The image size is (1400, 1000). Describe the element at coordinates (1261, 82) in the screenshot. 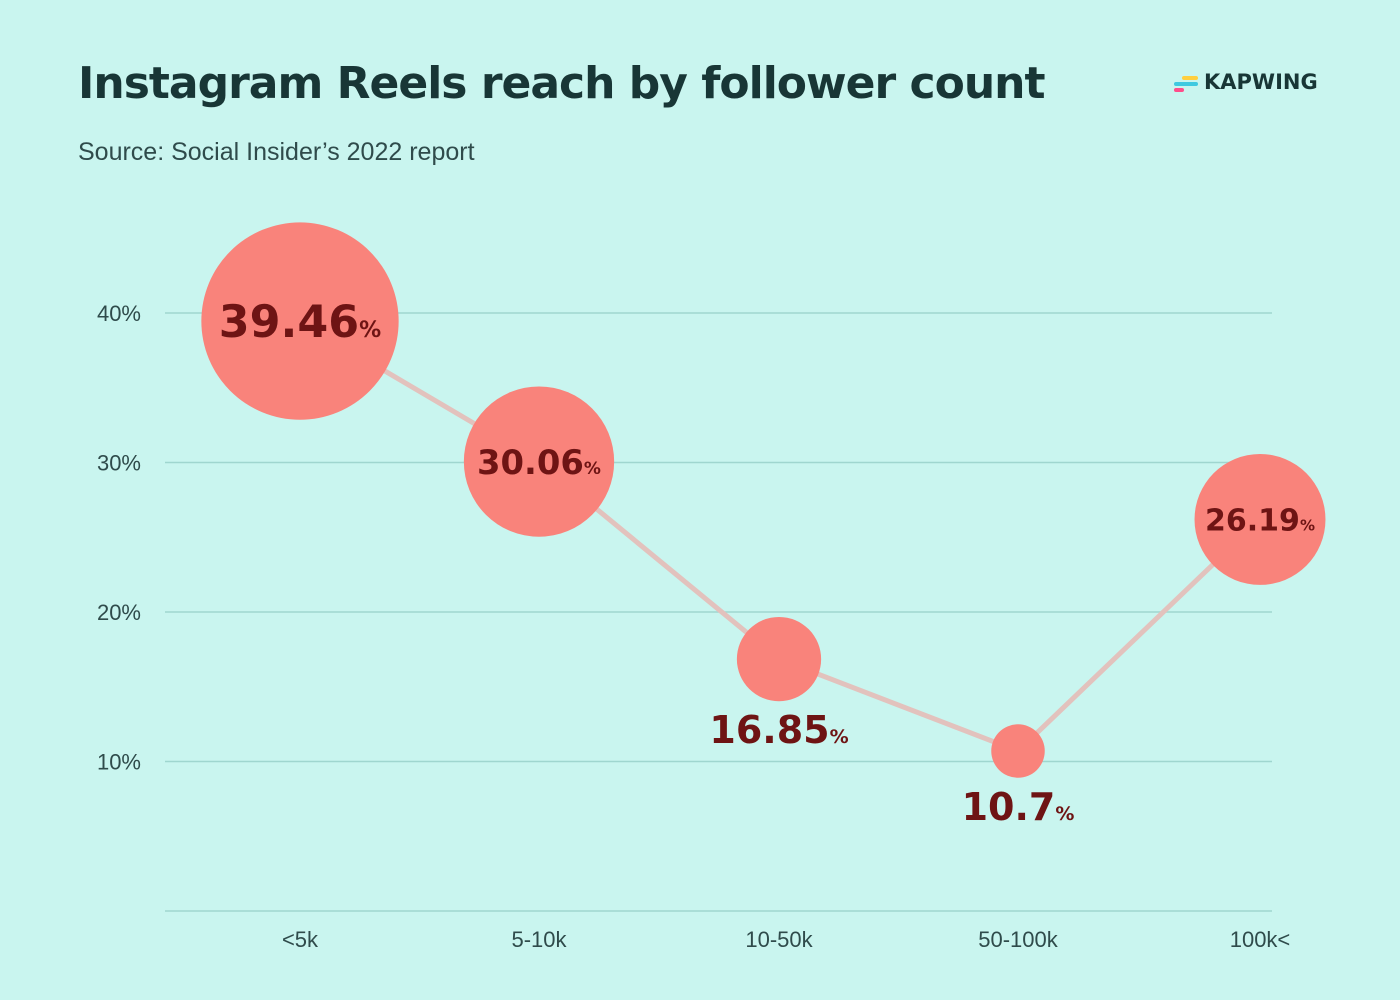

I see `kapwing-logo-text: KAPWING` at that location.